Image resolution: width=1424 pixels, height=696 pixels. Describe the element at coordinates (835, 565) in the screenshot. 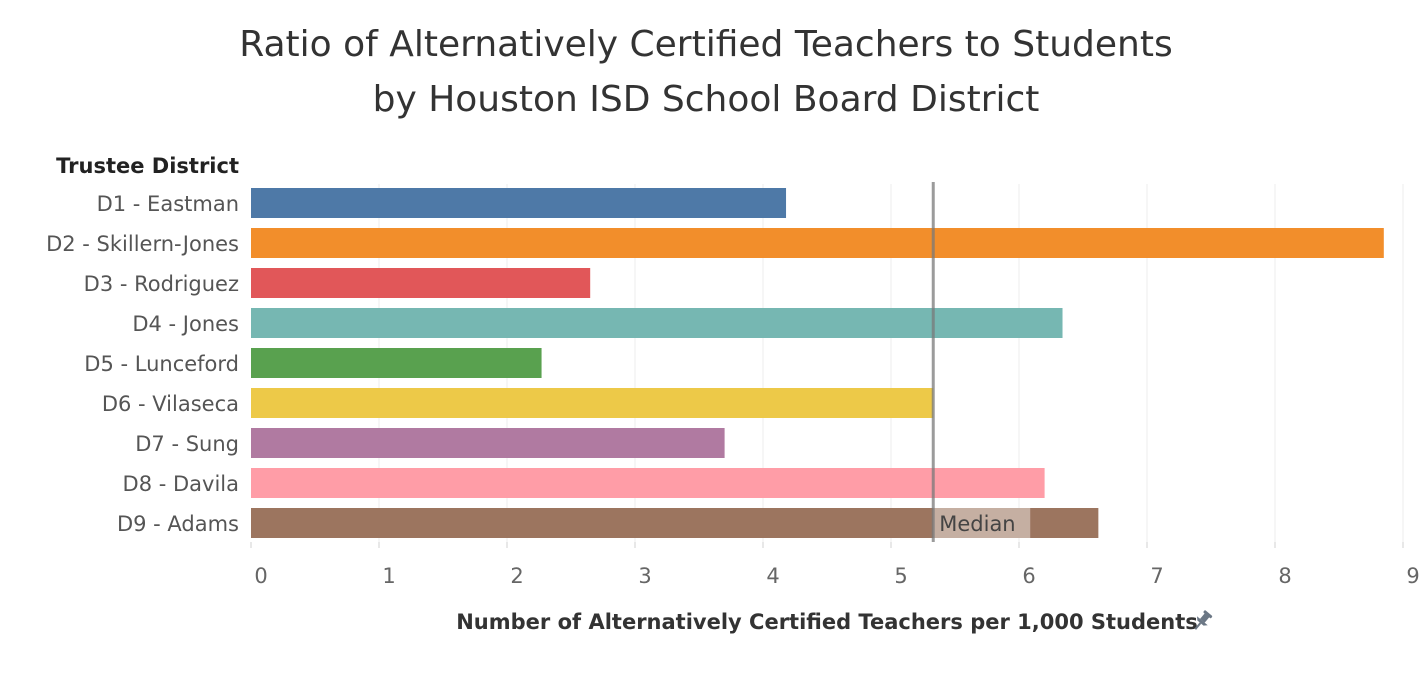

I see `x-tick-labels: 0 1 2 3 4 5 6 7 8 9` at that location.